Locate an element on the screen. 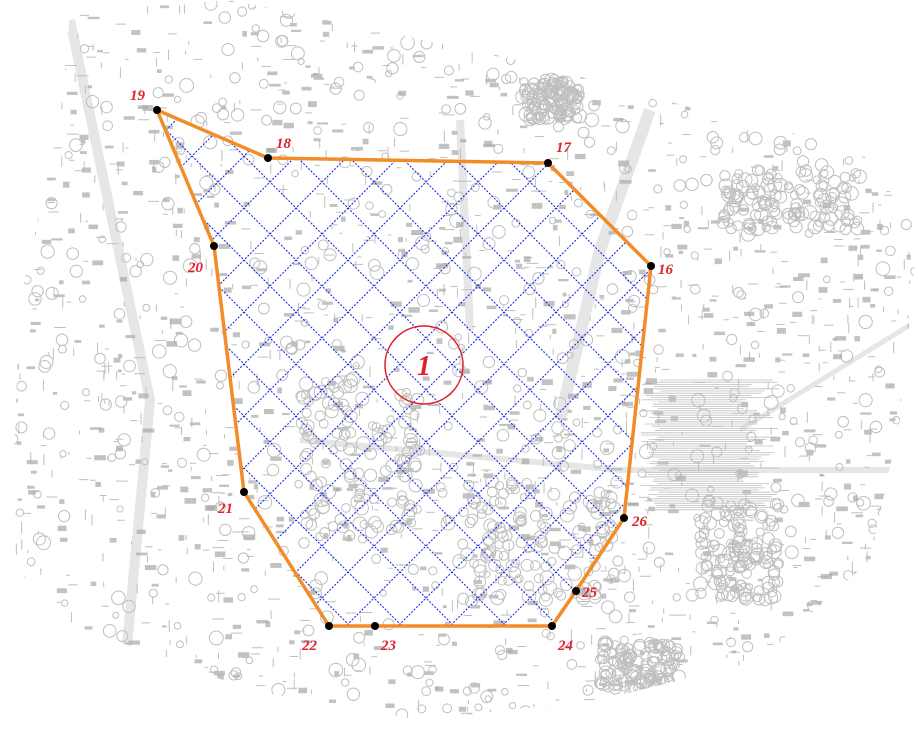 The height and width of the screenshot is (740, 918). vertex-label: 21 is located at coordinates (225, 509).